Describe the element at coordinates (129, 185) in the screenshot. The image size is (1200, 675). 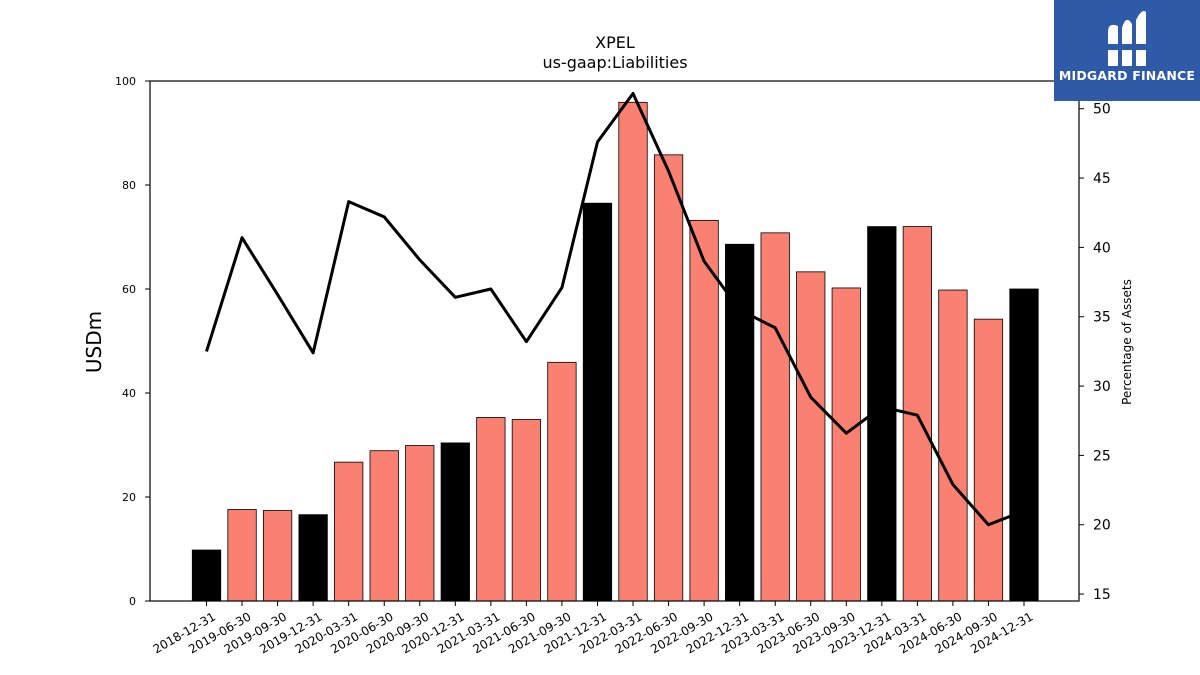
I see `y-tick-label: 80` at that location.